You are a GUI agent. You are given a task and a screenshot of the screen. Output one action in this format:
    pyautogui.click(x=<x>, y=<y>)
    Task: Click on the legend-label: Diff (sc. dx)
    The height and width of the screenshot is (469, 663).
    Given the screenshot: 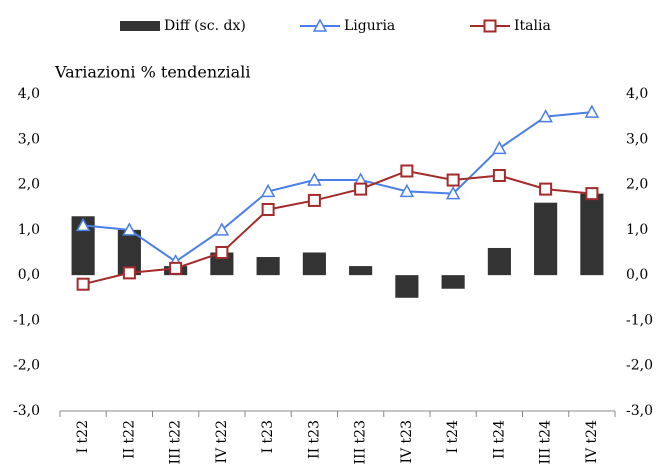 What is the action you would take?
    pyautogui.click(x=205, y=26)
    